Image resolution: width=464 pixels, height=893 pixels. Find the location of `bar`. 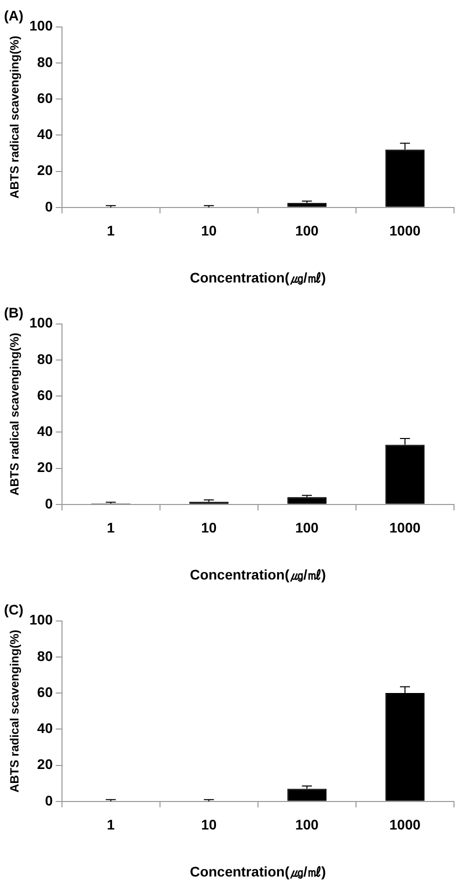

bar is located at coordinates (307, 500).